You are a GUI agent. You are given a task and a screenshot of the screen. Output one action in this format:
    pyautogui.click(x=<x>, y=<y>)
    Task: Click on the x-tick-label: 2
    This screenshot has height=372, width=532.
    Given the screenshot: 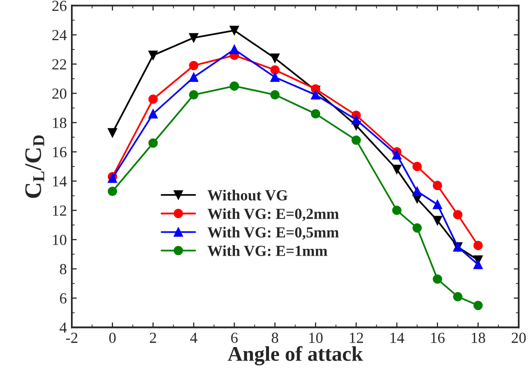 What is the action you would take?
    pyautogui.click(x=153, y=337)
    